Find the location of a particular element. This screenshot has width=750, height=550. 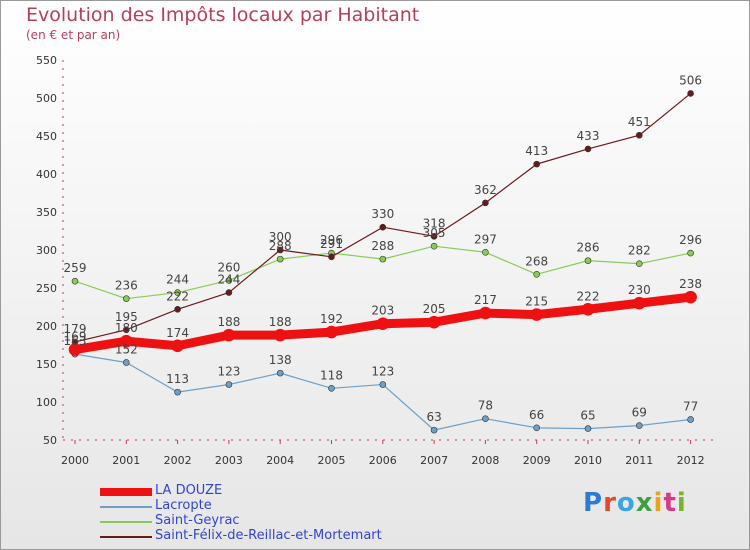

data-label: 77 is located at coordinates (690, 406).